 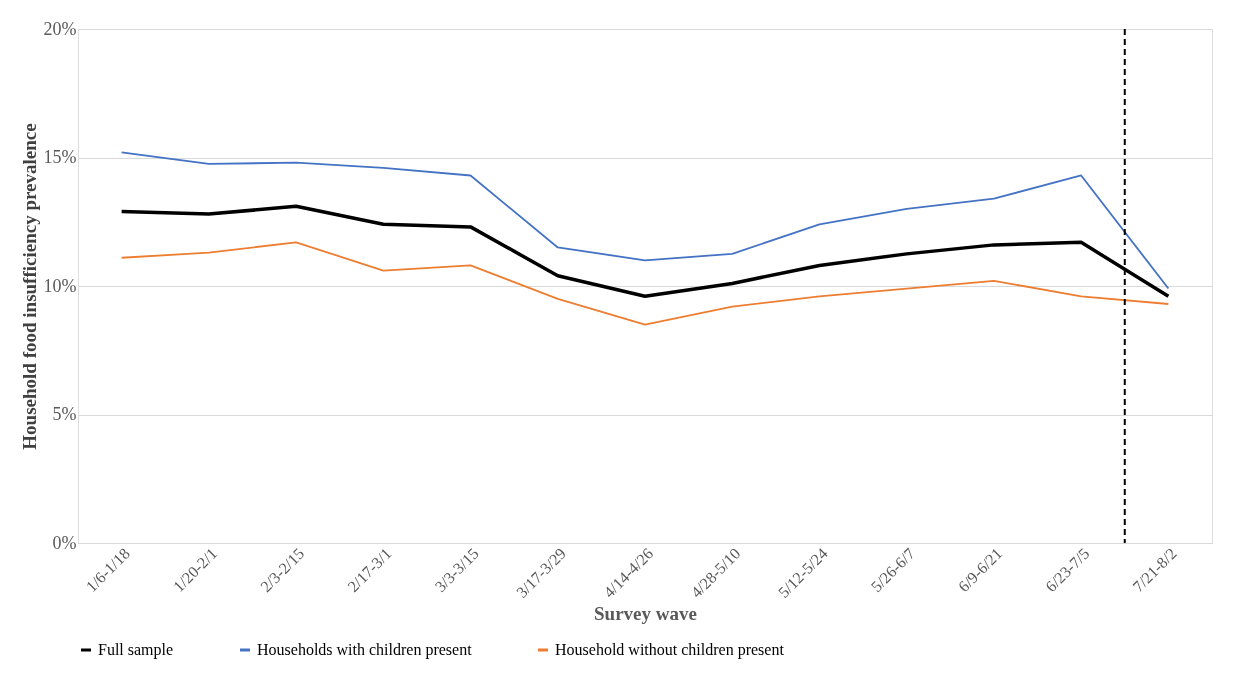 I want to click on y-tick-label: 10%, so click(x=60, y=285).